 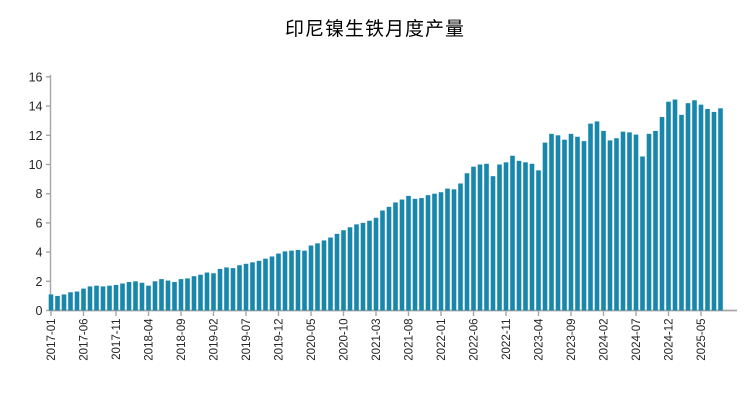 What do you see at coordinates (280, 340) in the screenshot?
I see `x-tick-label: 2019-12` at bounding box center [280, 340].